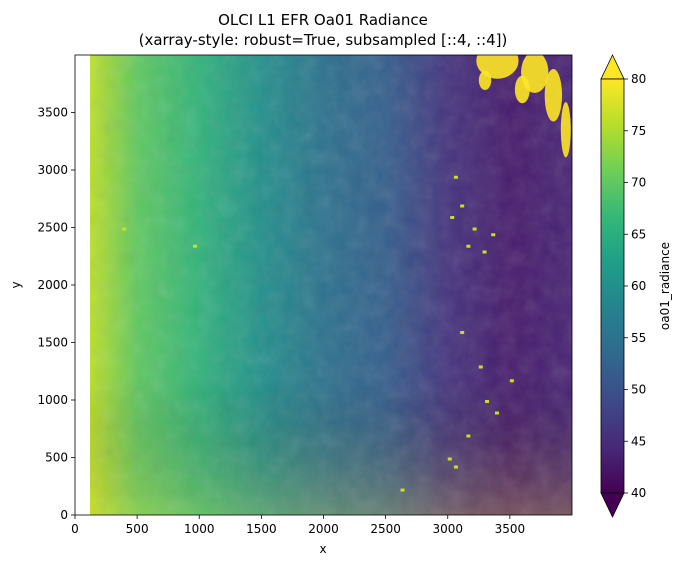  What do you see at coordinates (638, 441) in the screenshot?
I see `colorbar-tick-label: 45` at bounding box center [638, 441].